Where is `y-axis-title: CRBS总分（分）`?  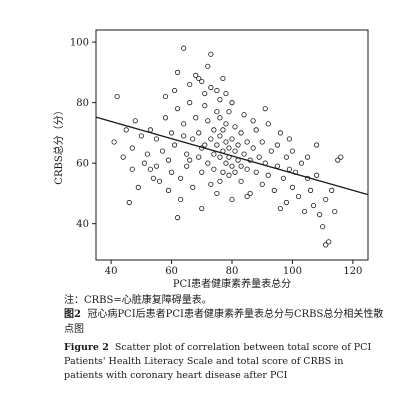
y-axis-title: CRBS总分（分） is located at coordinates (58, 144).